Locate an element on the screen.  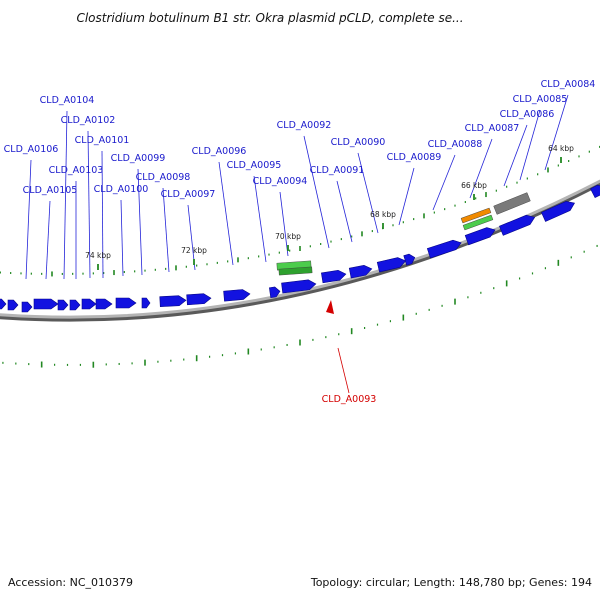
gene-label: CLD_A0106 is located at coordinates (31, 149).